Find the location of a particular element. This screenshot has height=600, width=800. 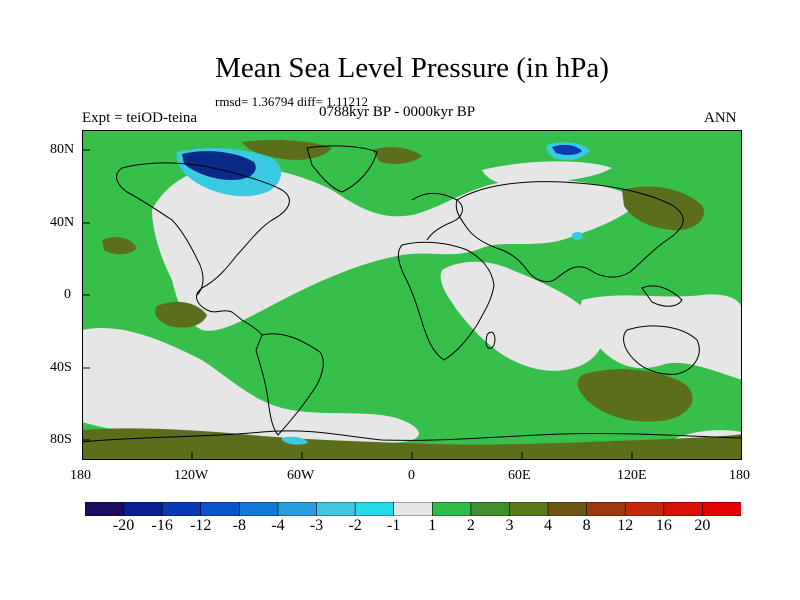

lon-label-60e: 60E is located at coordinates (519, 475).